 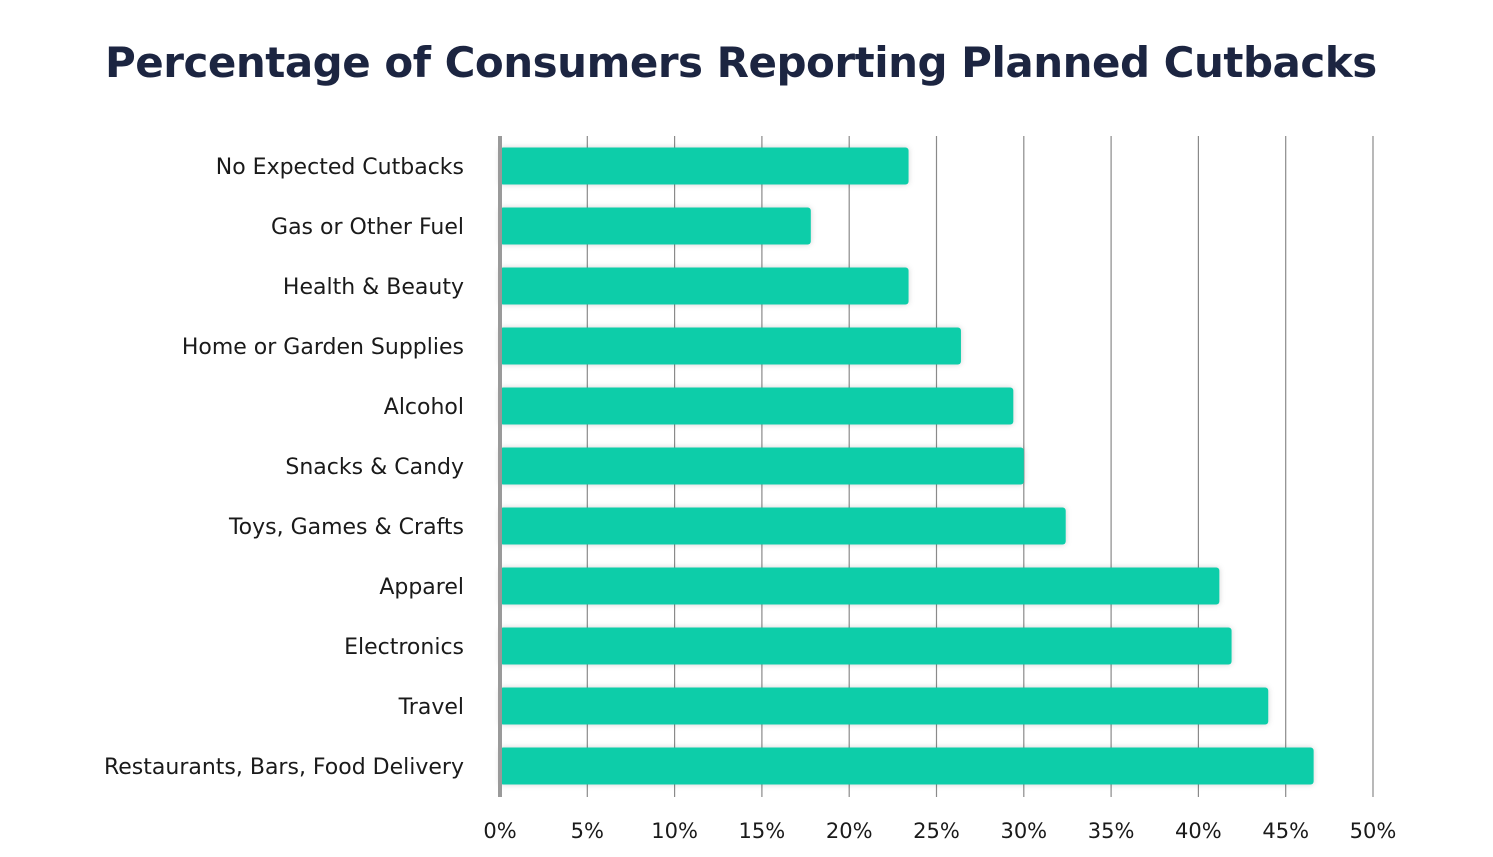 I want to click on category-label: No Expected Cutbacks, so click(x=340, y=167).